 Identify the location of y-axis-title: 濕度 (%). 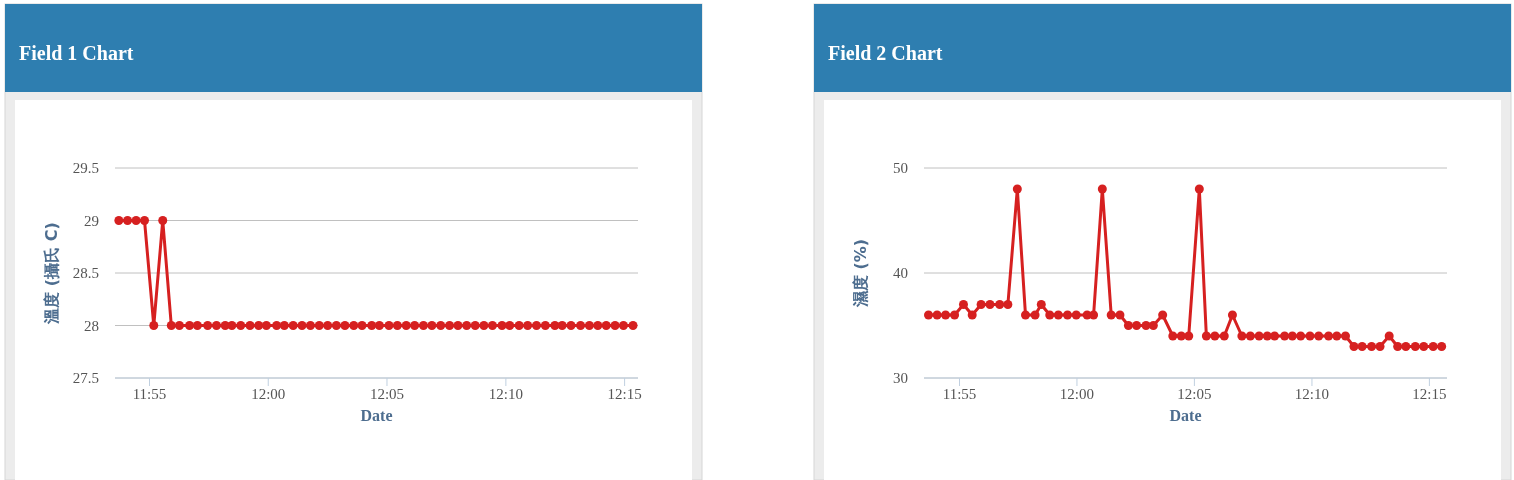
(860, 273).